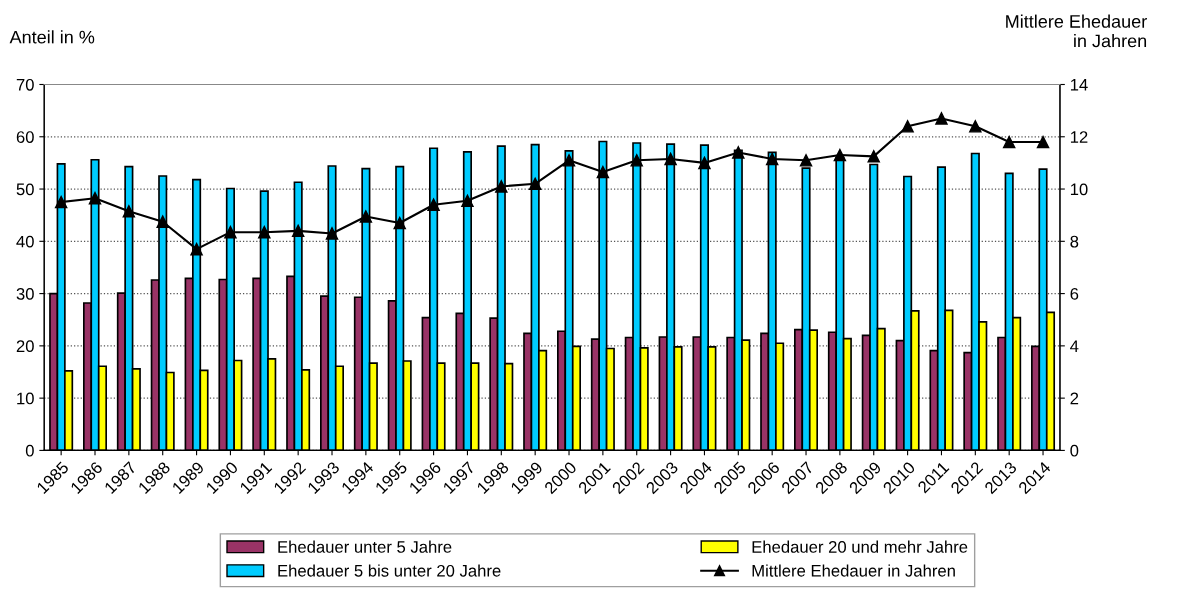 The image size is (1195, 595). What do you see at coordinates (25, 84) in the screenshot?
I see `y-tick-label: 70` at bounding box center [25, 84].